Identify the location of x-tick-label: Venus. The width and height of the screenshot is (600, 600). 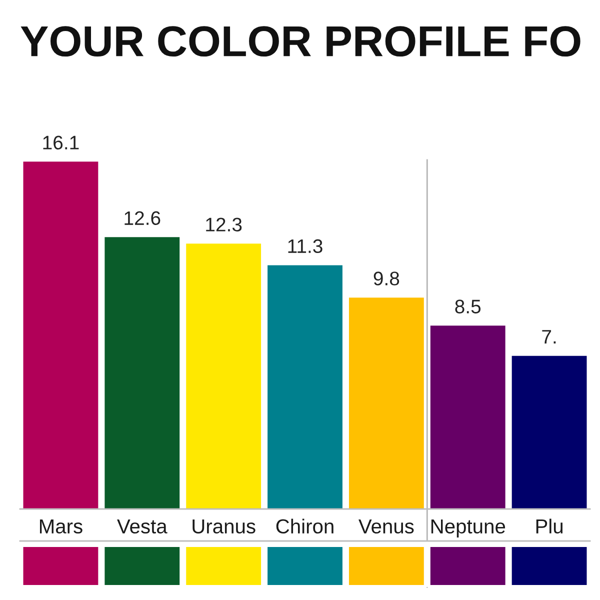
(386, 526).